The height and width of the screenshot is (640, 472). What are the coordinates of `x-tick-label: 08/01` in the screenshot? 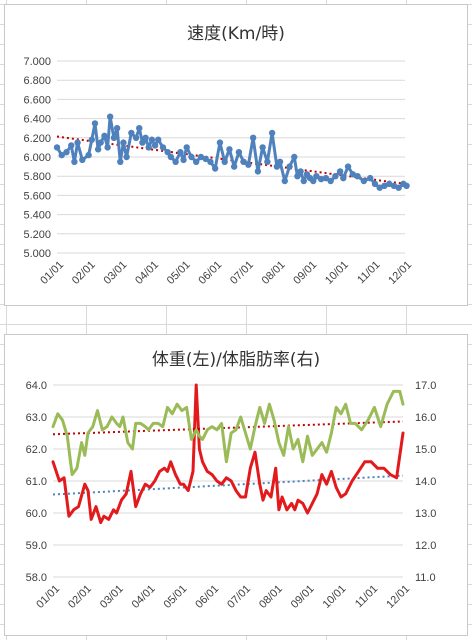 It's located at (271, 597).